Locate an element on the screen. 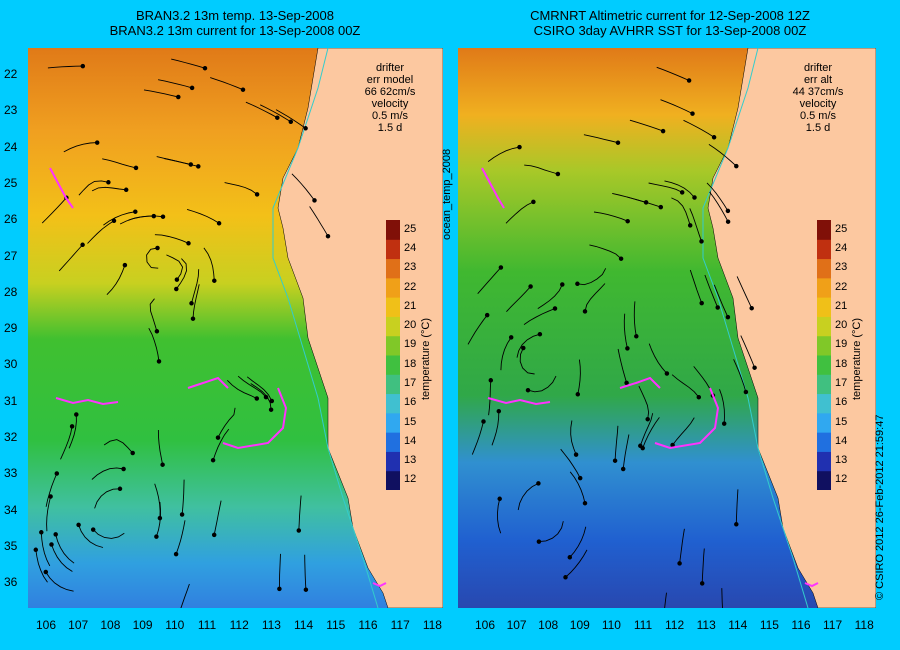 Image resolution: width=900 pixels, height=650 pixels. lon-tick: 113 is located at coordinates (706, 625).